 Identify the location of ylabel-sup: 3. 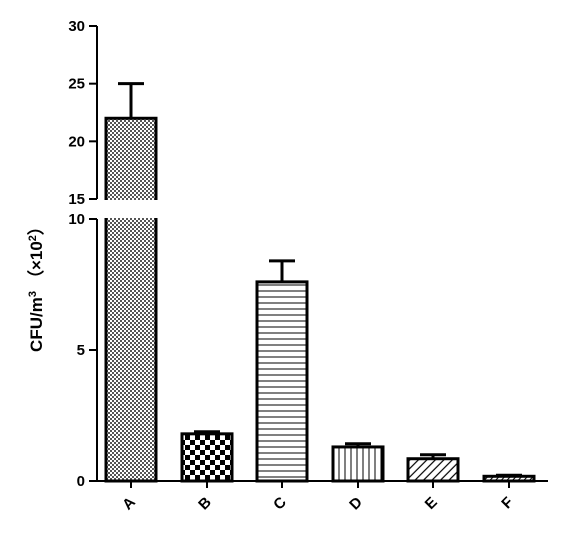
(33, 294).